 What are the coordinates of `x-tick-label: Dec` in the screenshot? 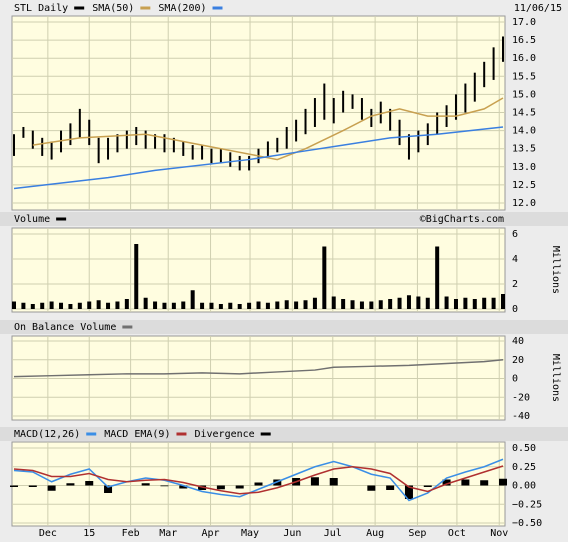 It's located at (48, 533).